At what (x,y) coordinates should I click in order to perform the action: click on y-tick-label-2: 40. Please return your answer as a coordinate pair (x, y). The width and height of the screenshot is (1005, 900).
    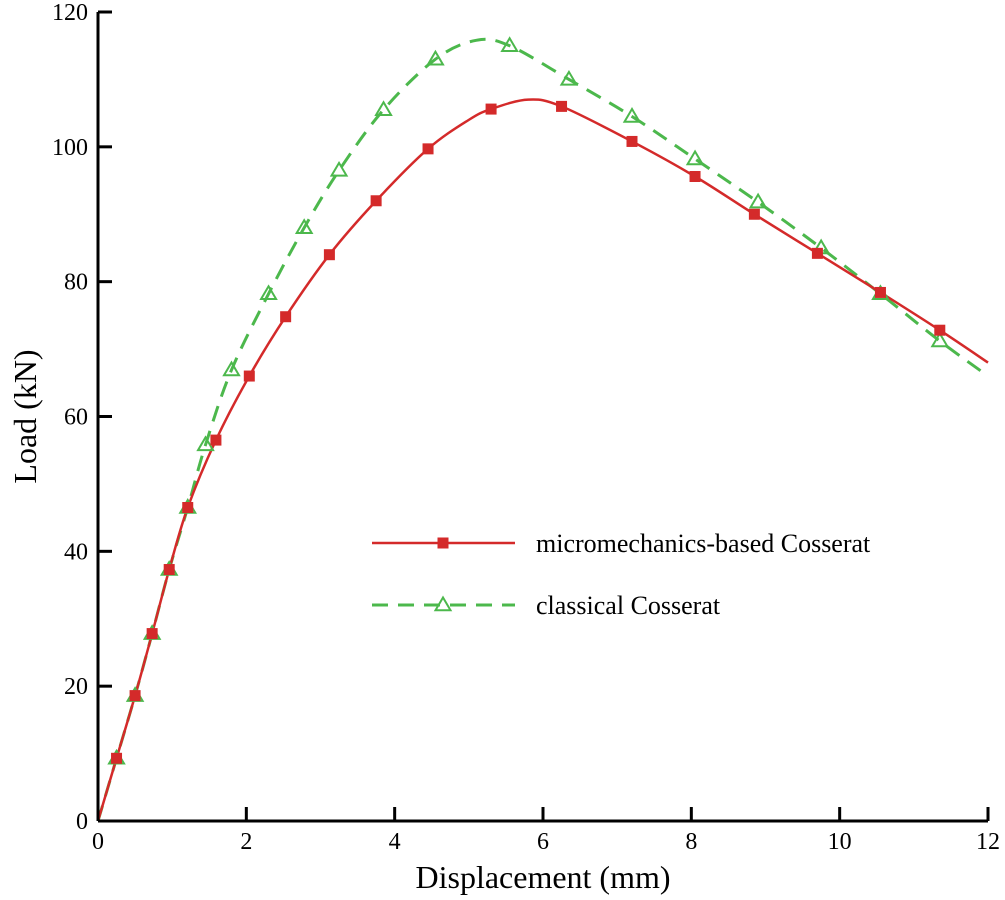
    Looking at the image, I should click on (76, 552).